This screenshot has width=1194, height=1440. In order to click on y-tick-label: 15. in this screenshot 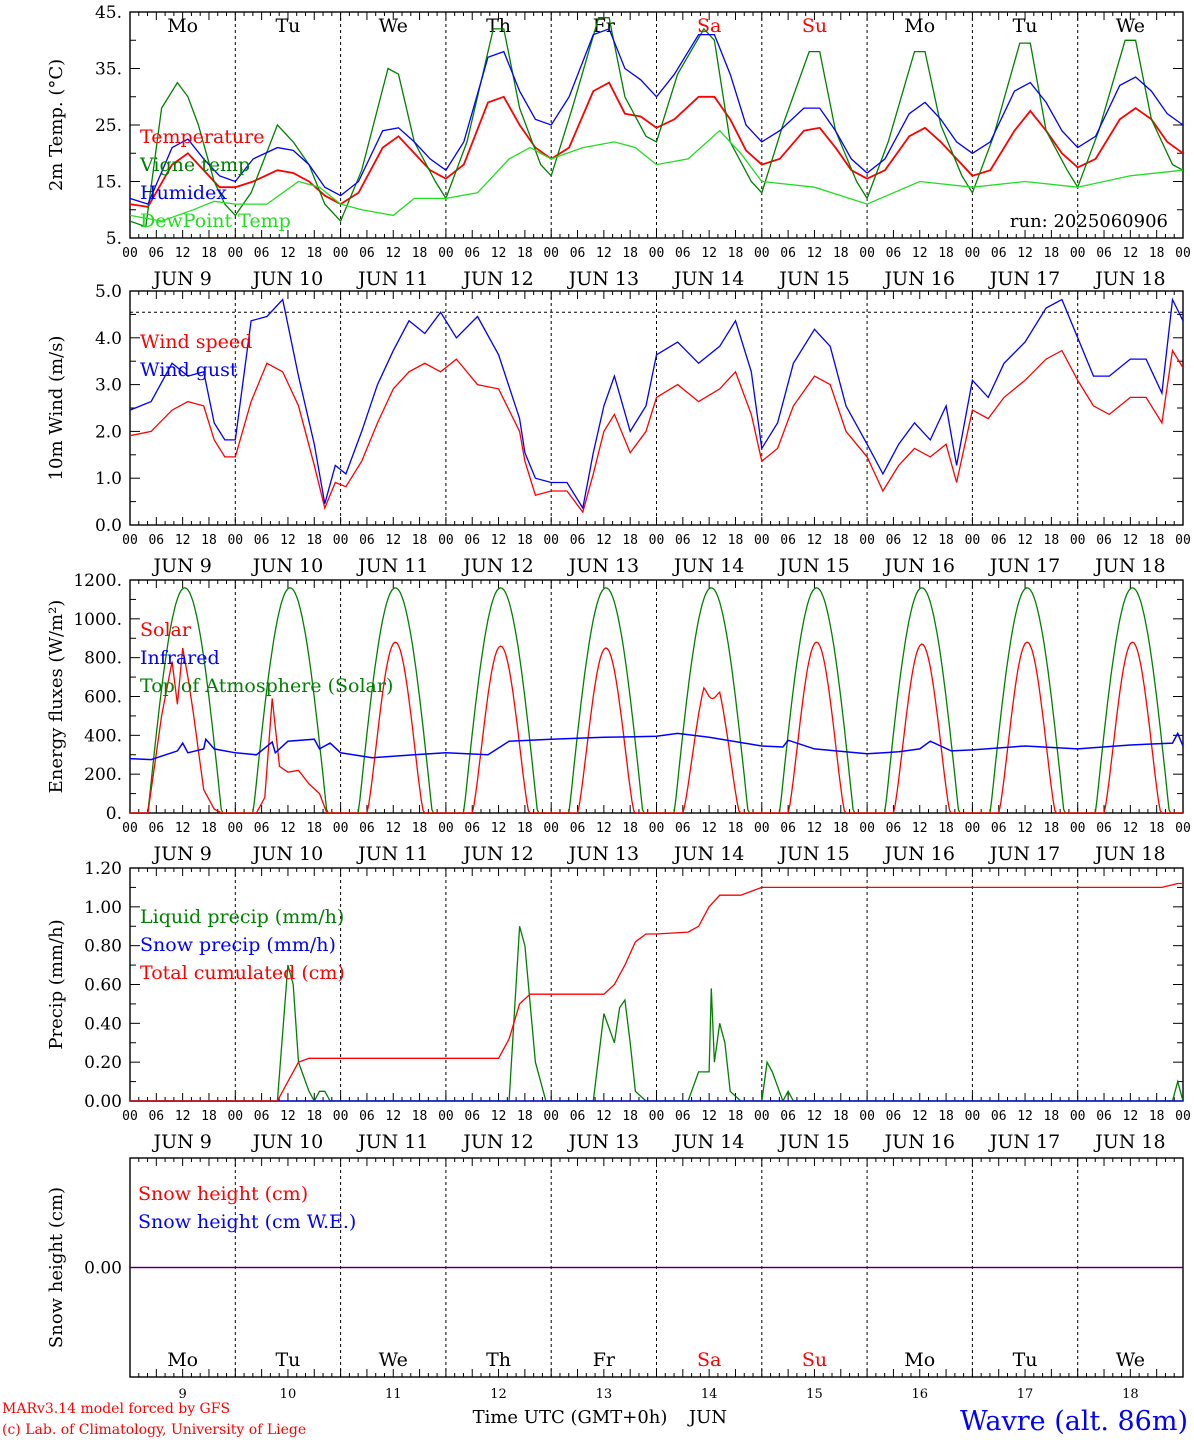, I will do `click(108, 183)`.